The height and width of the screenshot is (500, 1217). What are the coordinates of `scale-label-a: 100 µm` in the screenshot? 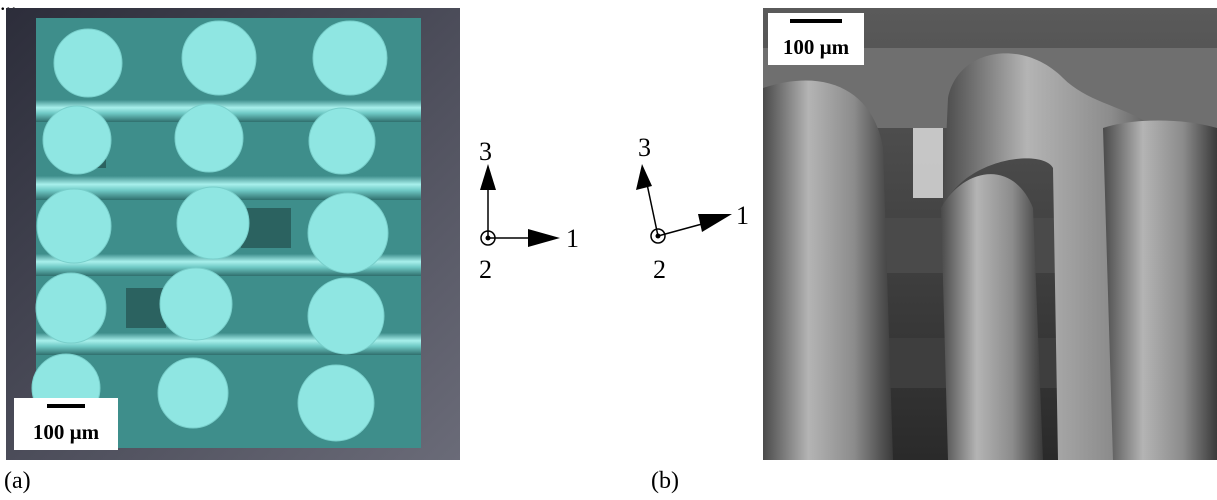 It's located at (66, 432).